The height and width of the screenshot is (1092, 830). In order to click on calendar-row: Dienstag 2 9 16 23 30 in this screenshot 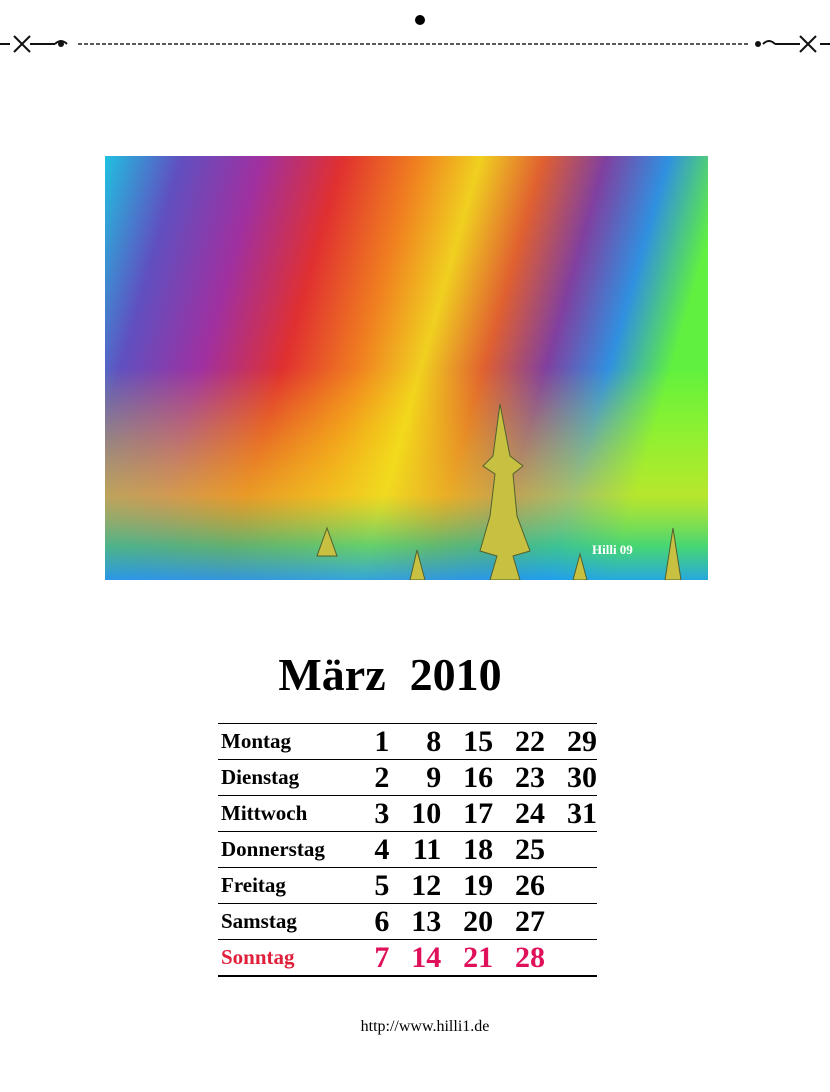, I will do `click(407, 777)`.